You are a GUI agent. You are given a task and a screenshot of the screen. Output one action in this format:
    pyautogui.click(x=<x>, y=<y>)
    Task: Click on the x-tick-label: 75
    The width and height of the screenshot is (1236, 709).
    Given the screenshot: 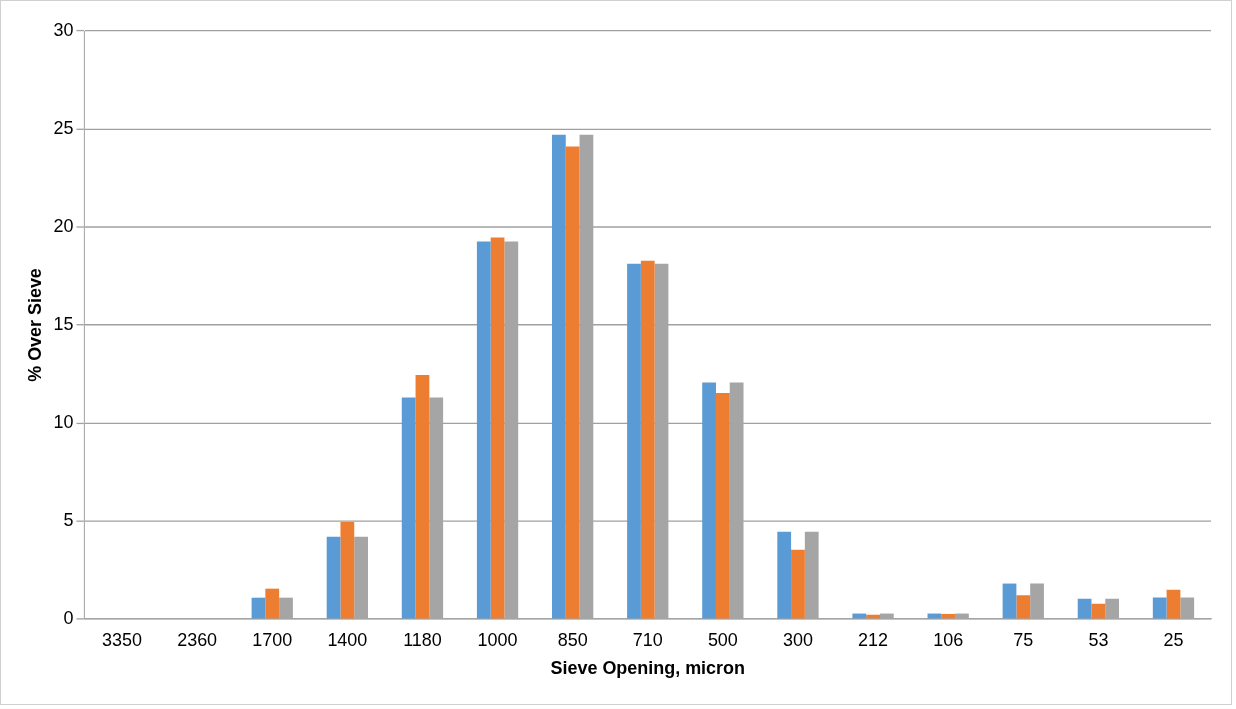 What is the action you would take?
    pyautogui.click(x=1023, y=639)
    